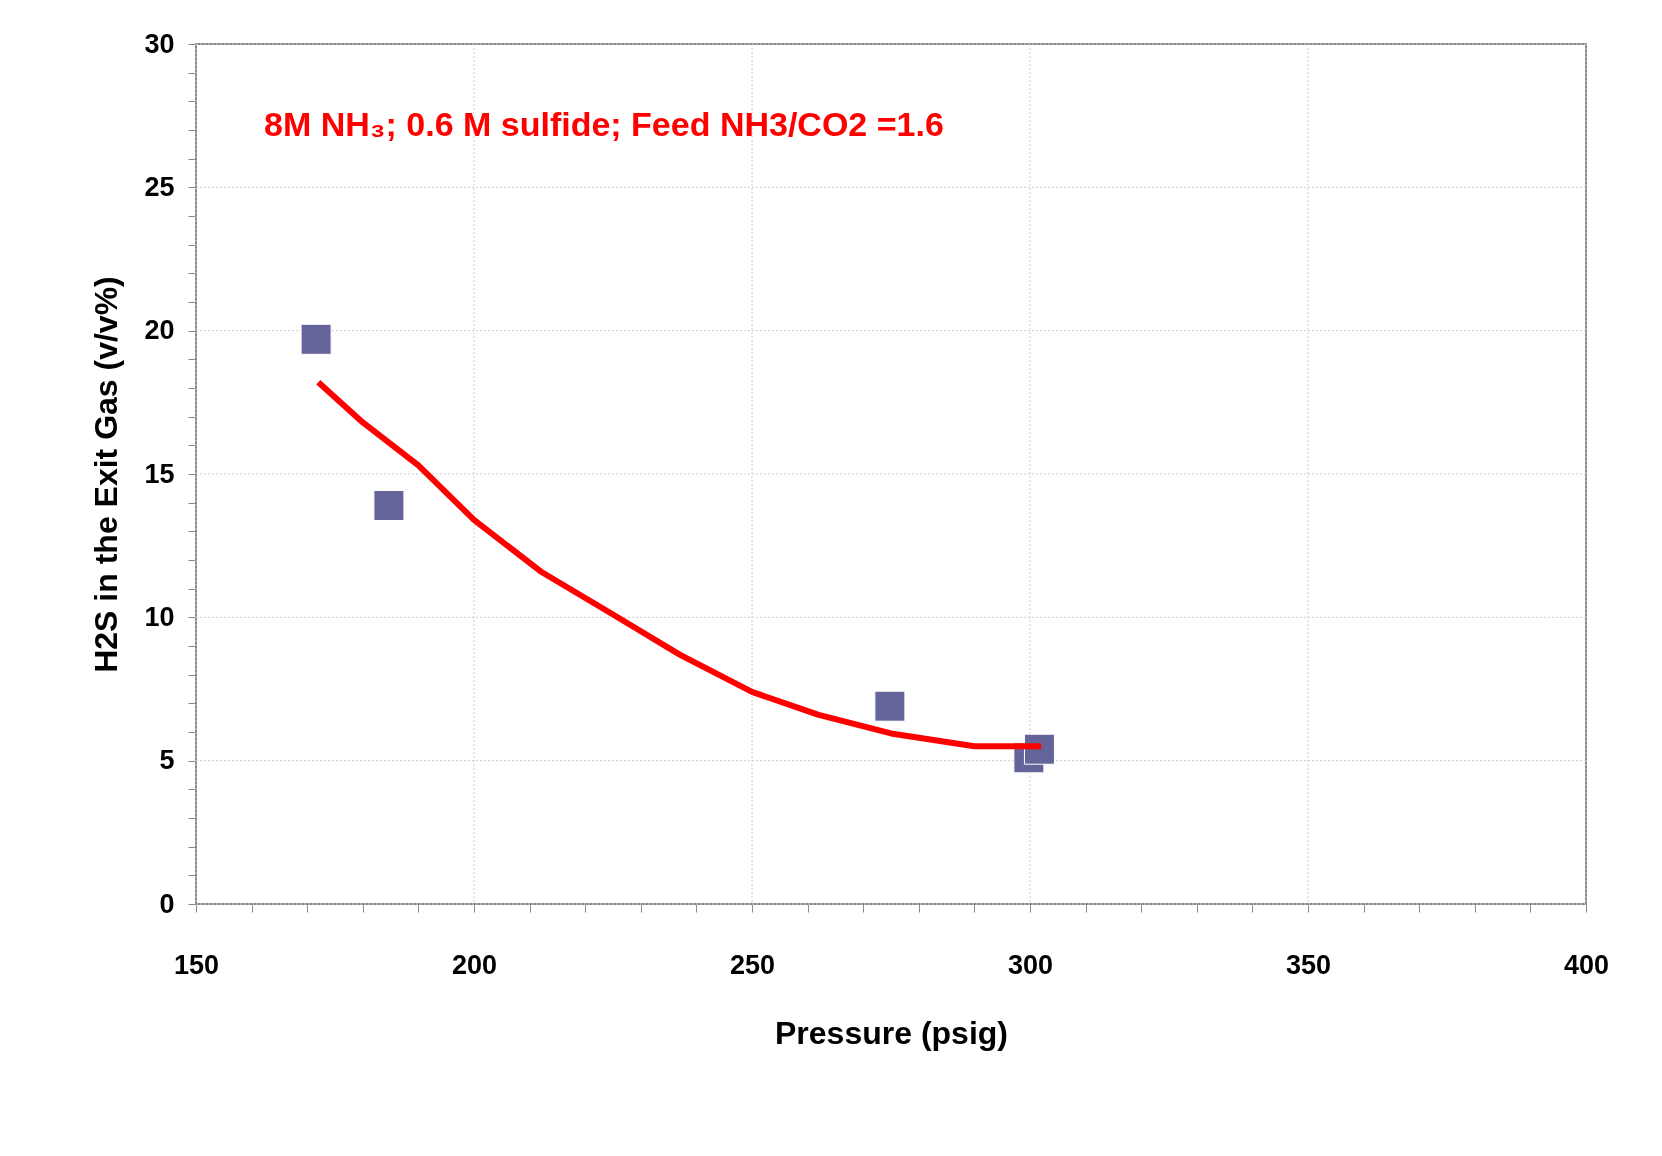  I want to click on annotation: 8M NH₃; 0.6 M sulfide; Feed NH3/CO2 =1.6, so click(604, 124).